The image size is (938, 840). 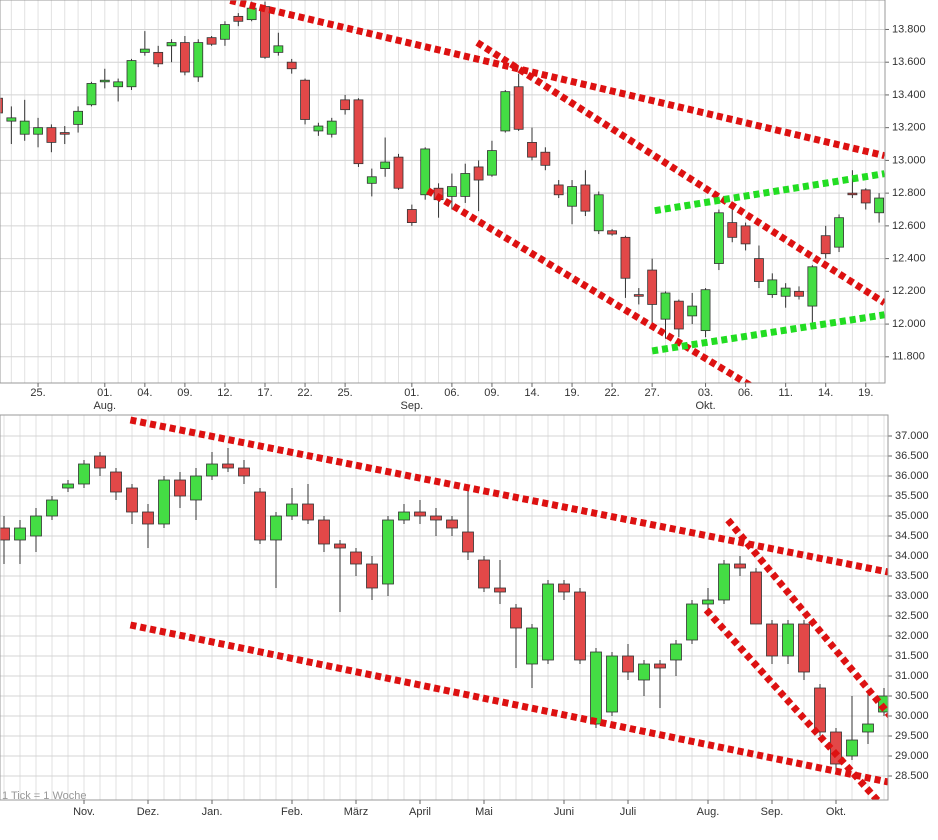 I want to click on y-tick-label: 36.000, so click(x=912, y=476).